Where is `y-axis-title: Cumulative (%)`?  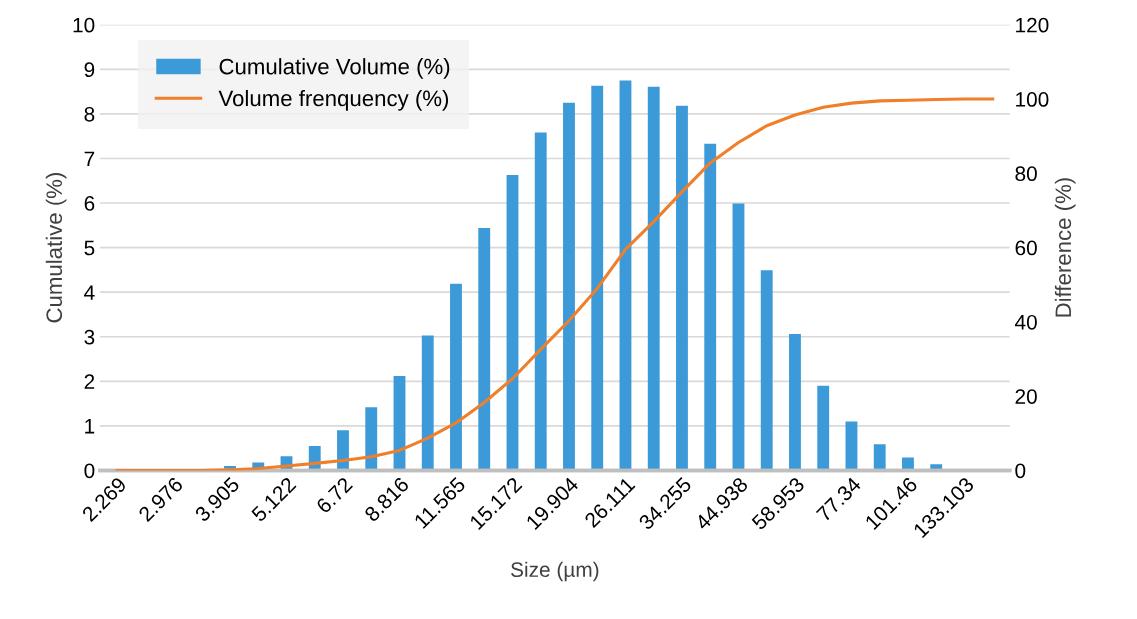
y-axis-title: Cumulative (%) is located at coordinates (56, 248).